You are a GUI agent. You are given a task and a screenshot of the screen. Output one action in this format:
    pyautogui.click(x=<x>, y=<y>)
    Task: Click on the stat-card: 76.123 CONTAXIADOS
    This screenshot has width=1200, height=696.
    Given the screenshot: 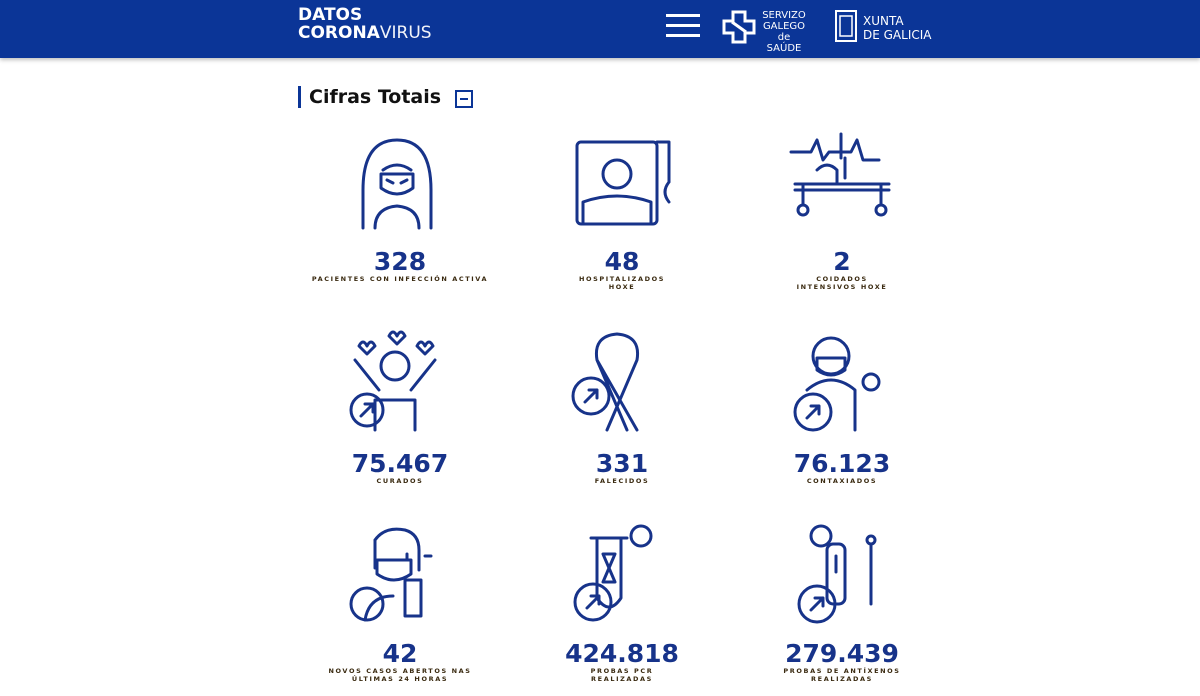 What is the action you would take?
    pyautogui.click(x=842, y=408)
    